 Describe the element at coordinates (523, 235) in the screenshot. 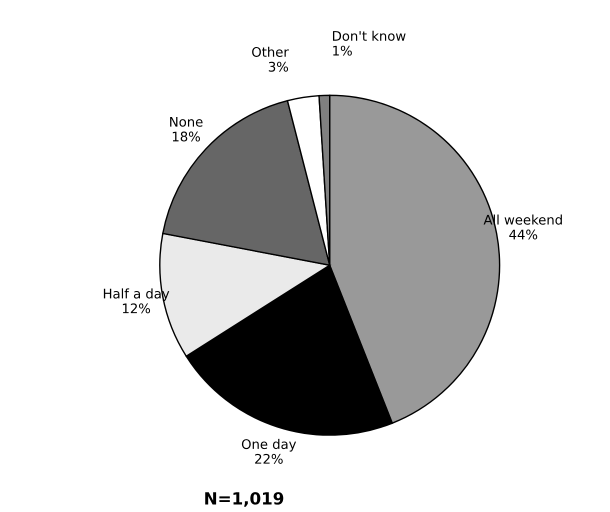

I see `data-label: 44%` at that location.